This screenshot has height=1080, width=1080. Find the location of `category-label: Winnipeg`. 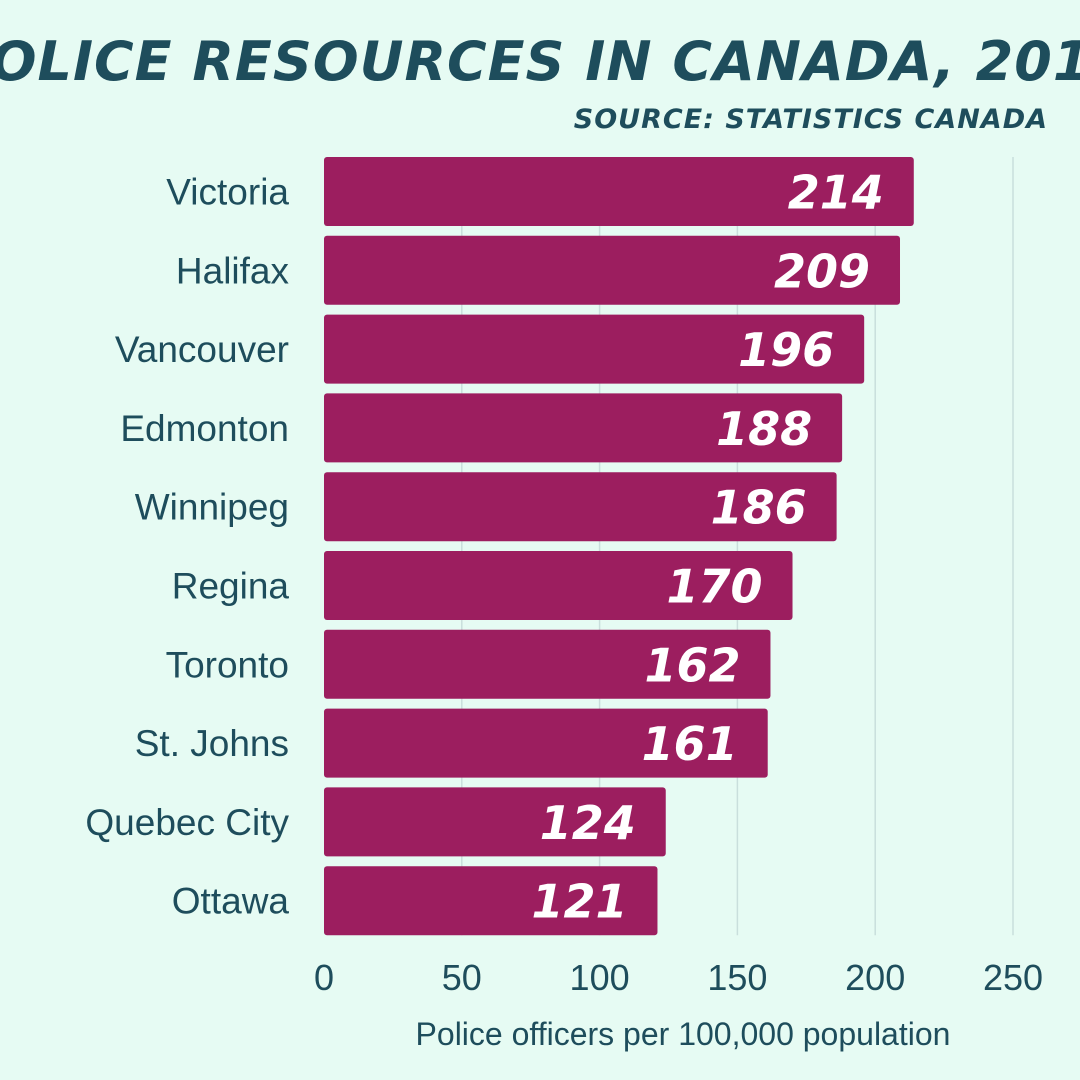

category-label: Winnipeg is located at coordinates (212, 507).